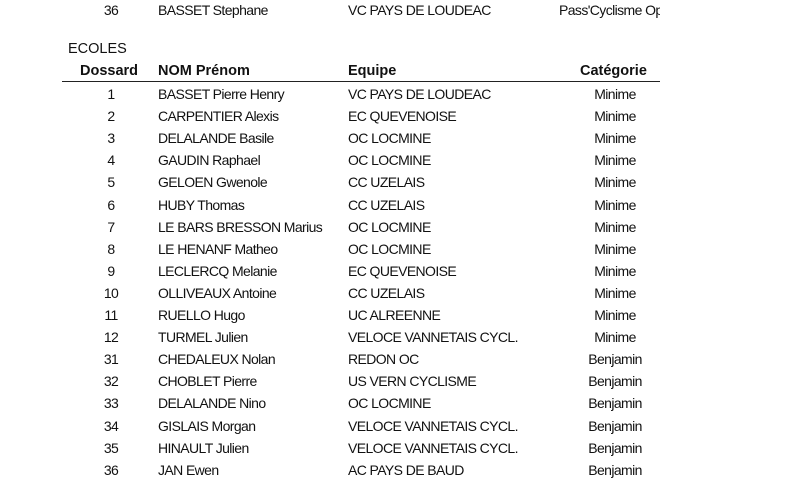 This screenshot has height=480, width=795. Describe the element at coordinates (111, 182) in the screenshot. I see `cell-dossard: 5` at that location.